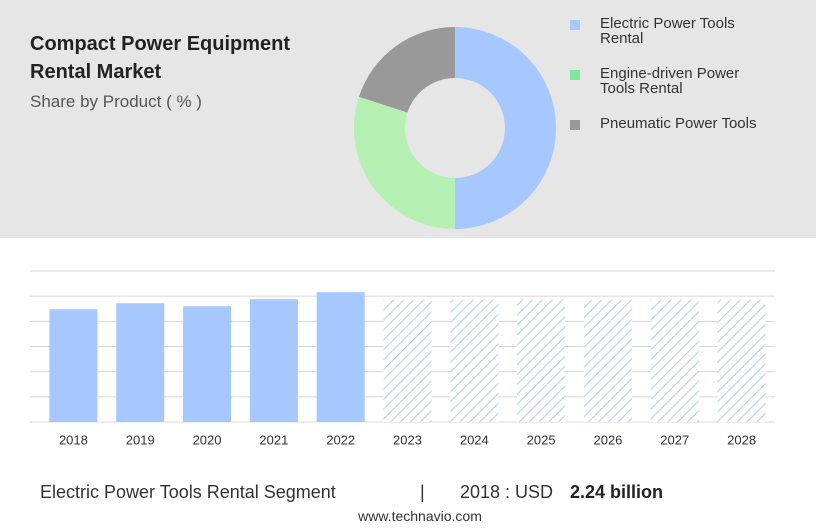 This screenshot has width=816, height=528. I want to click on legend-label: Engine-driven Power Tools Rental, so click(670, 81).